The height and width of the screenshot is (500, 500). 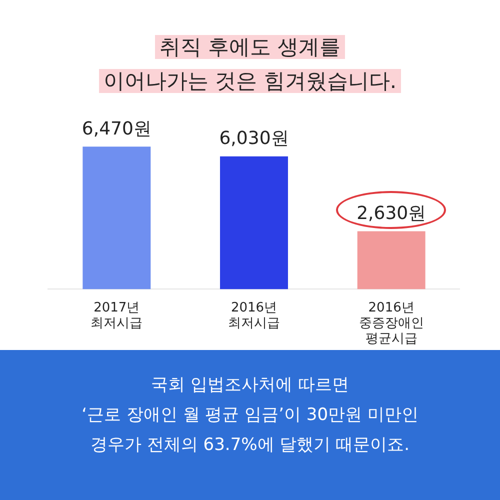 I want to click on data-label: 6,470원, so click(x=117, y=129).